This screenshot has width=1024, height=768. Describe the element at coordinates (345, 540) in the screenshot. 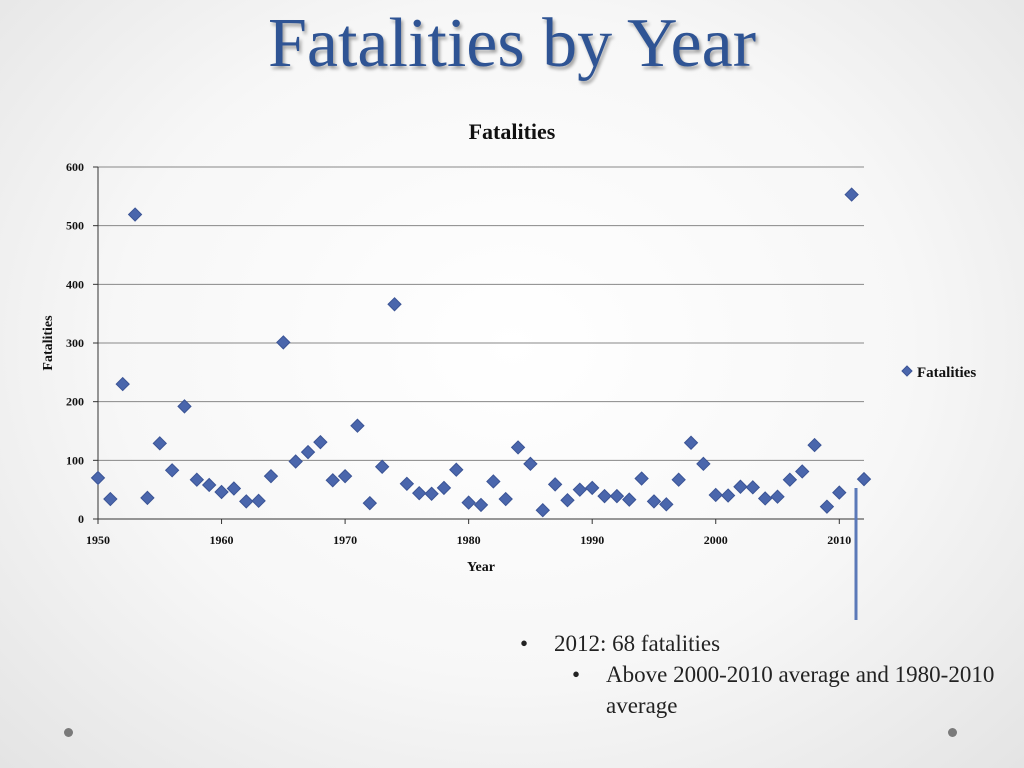

I see `x-tick-label: 1970` at that location.